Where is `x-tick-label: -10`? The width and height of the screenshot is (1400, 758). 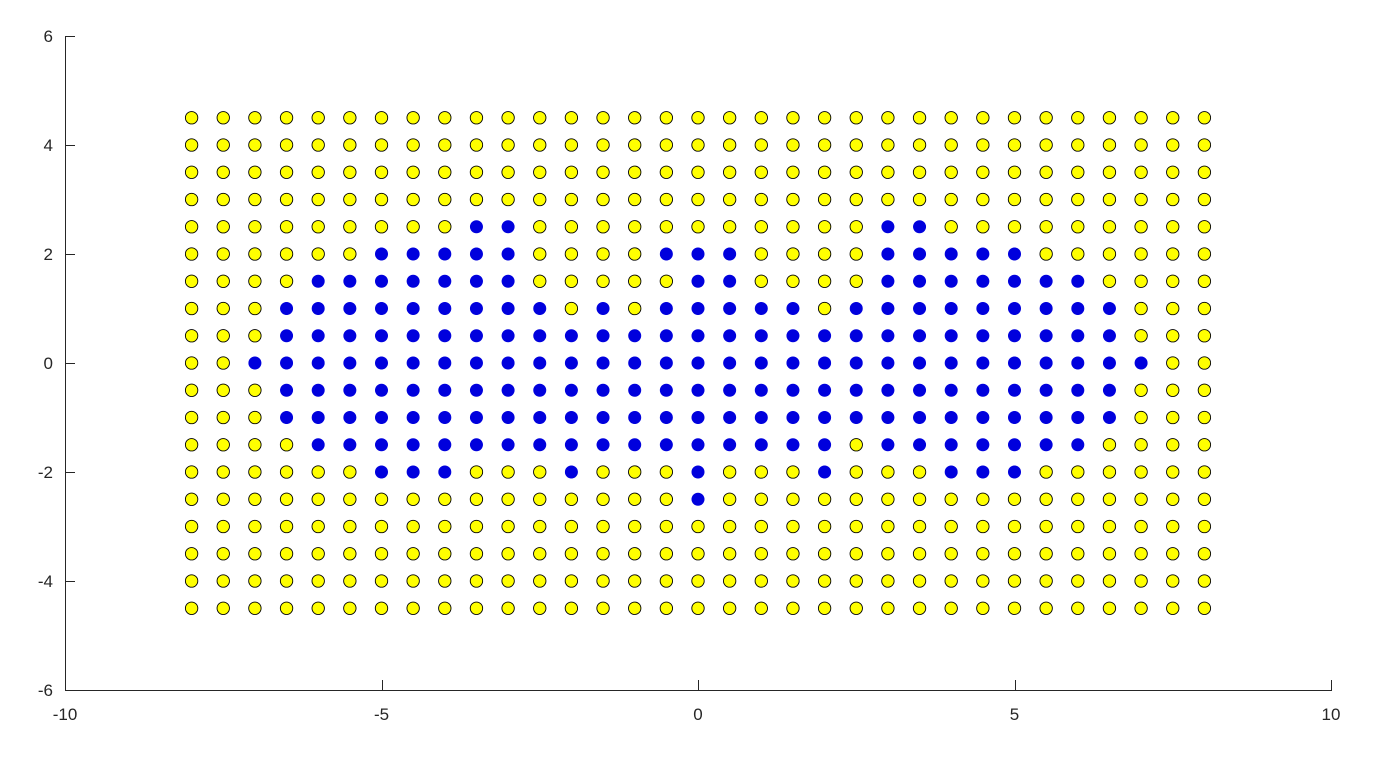 x-tick-label: -10 is located at coordinates (65, 714).